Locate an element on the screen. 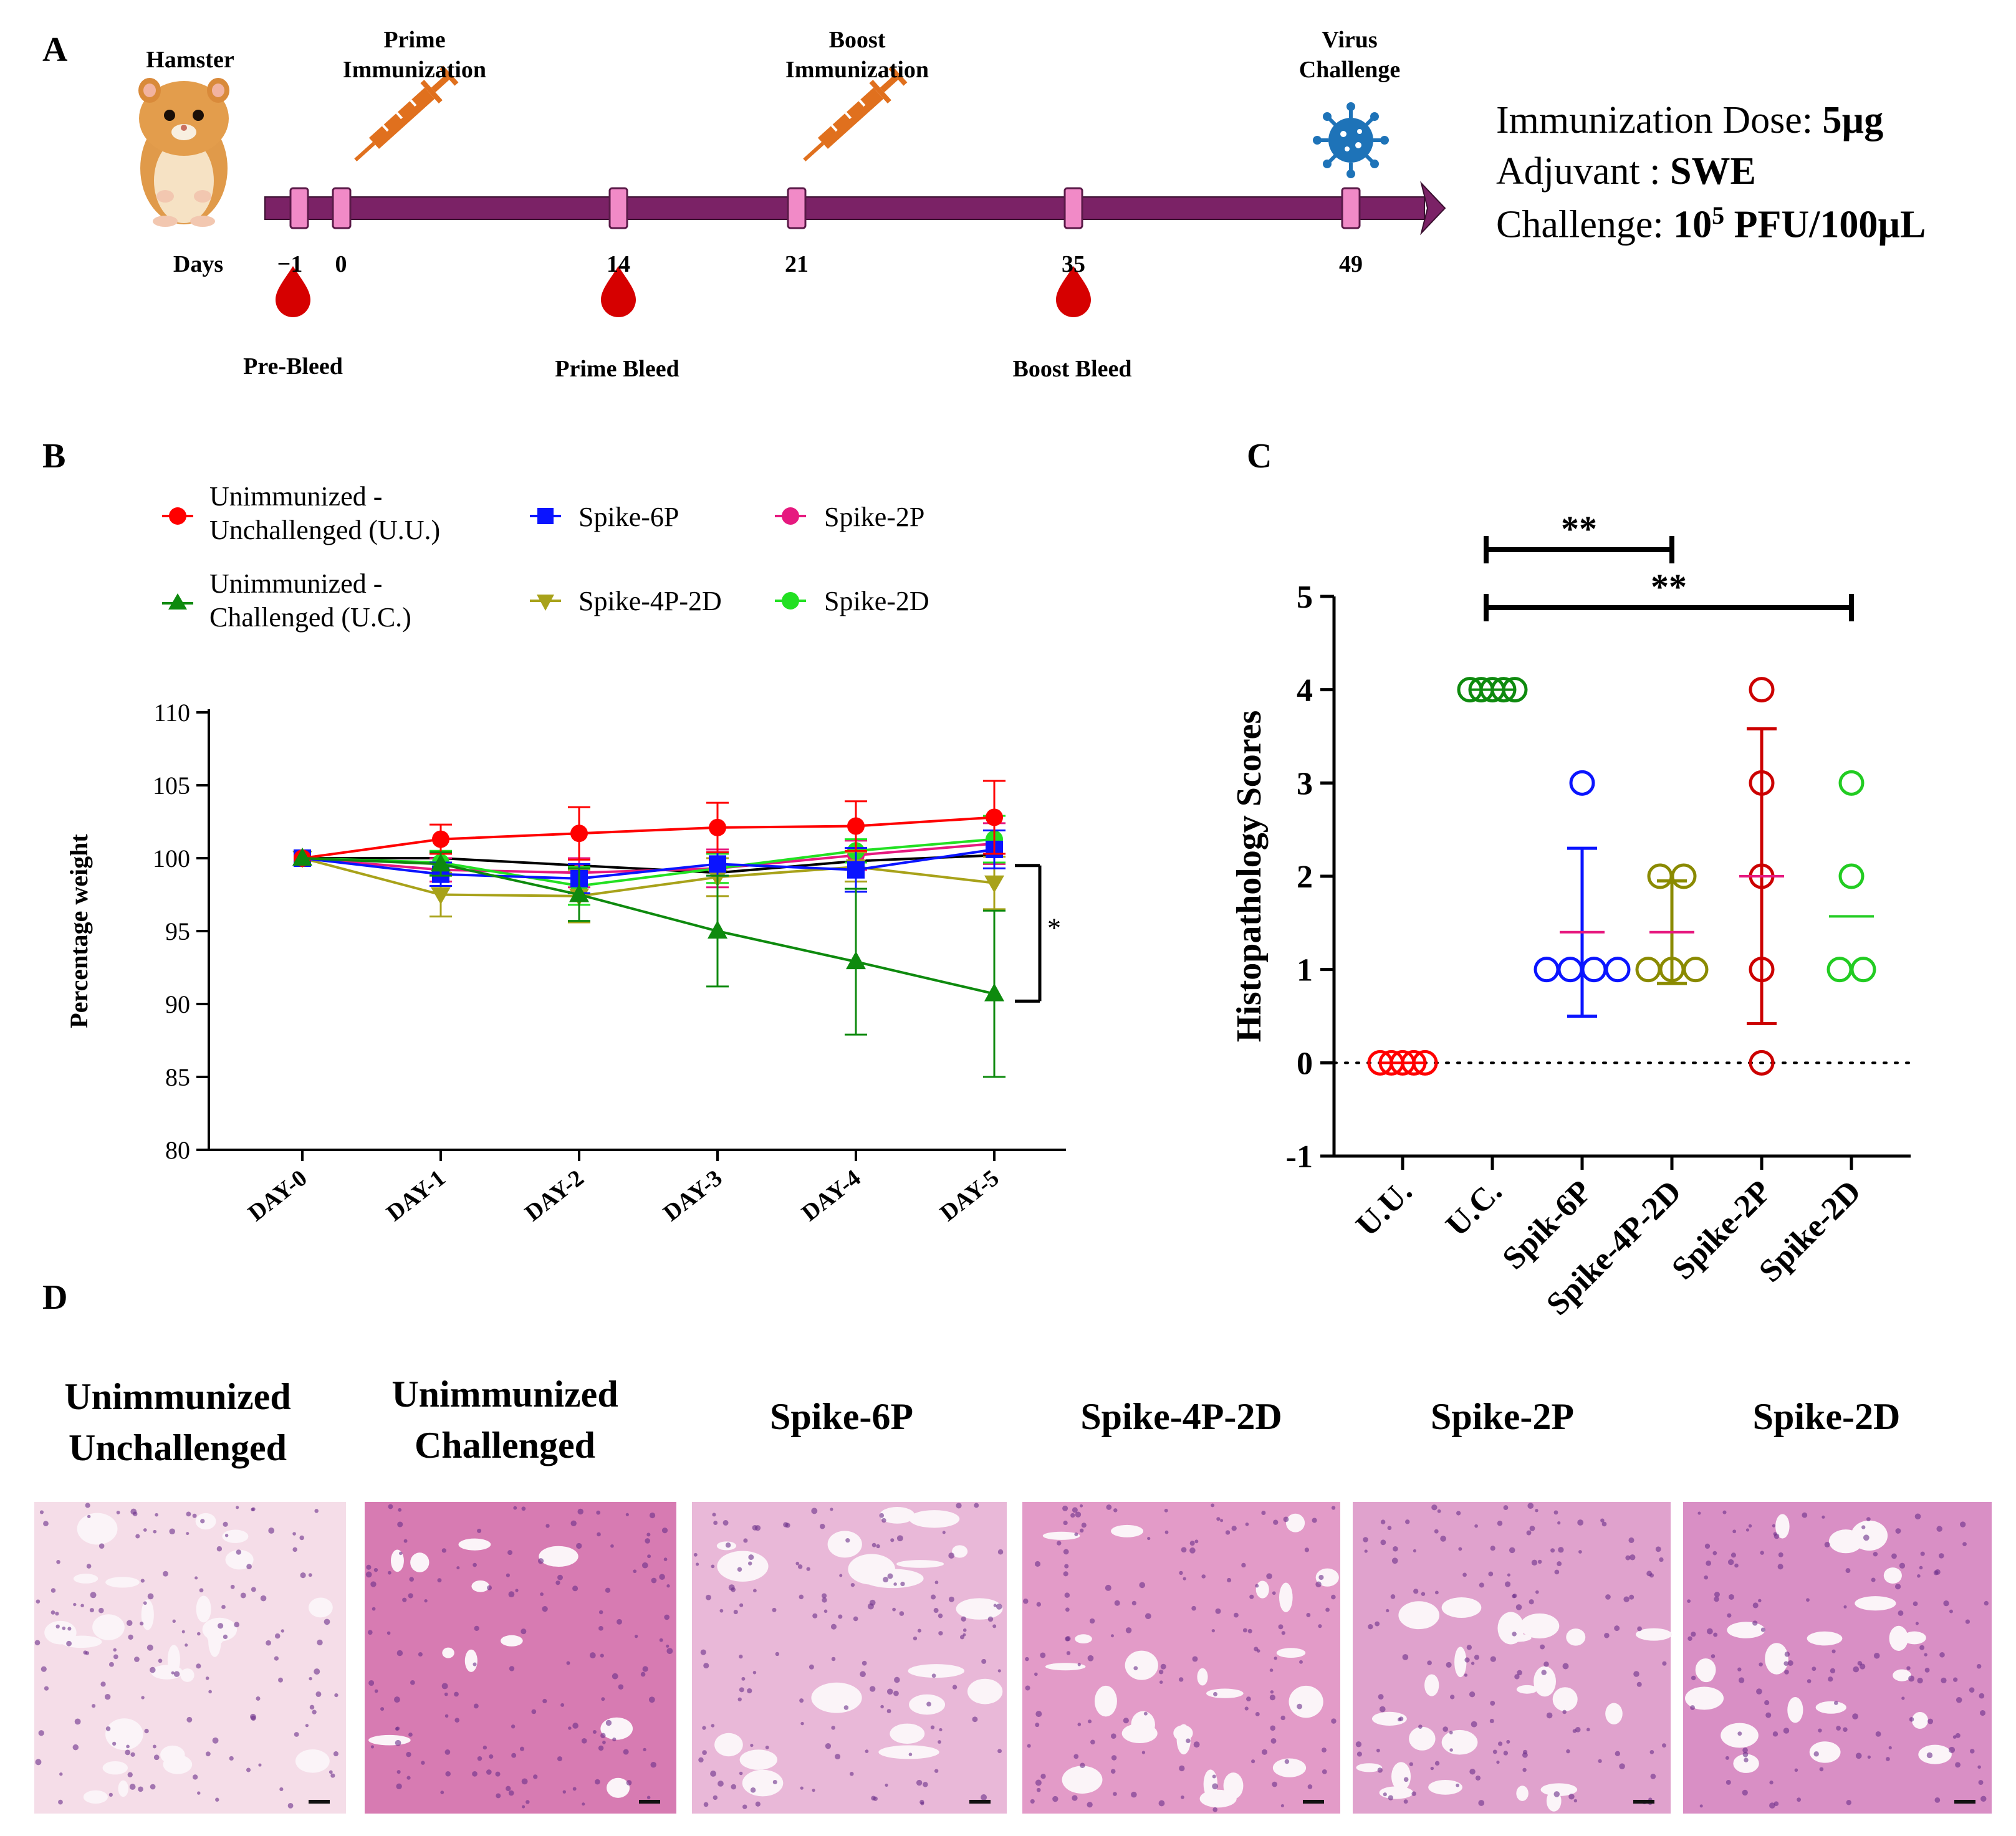 The image size is (2016, 1836). legend-marker-2d is located at coordinates (790, 601).